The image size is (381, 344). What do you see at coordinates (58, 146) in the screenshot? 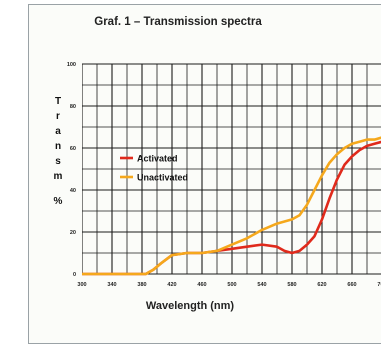
I see `y-axis-label-letter: n` at bounding box center [58, 146].